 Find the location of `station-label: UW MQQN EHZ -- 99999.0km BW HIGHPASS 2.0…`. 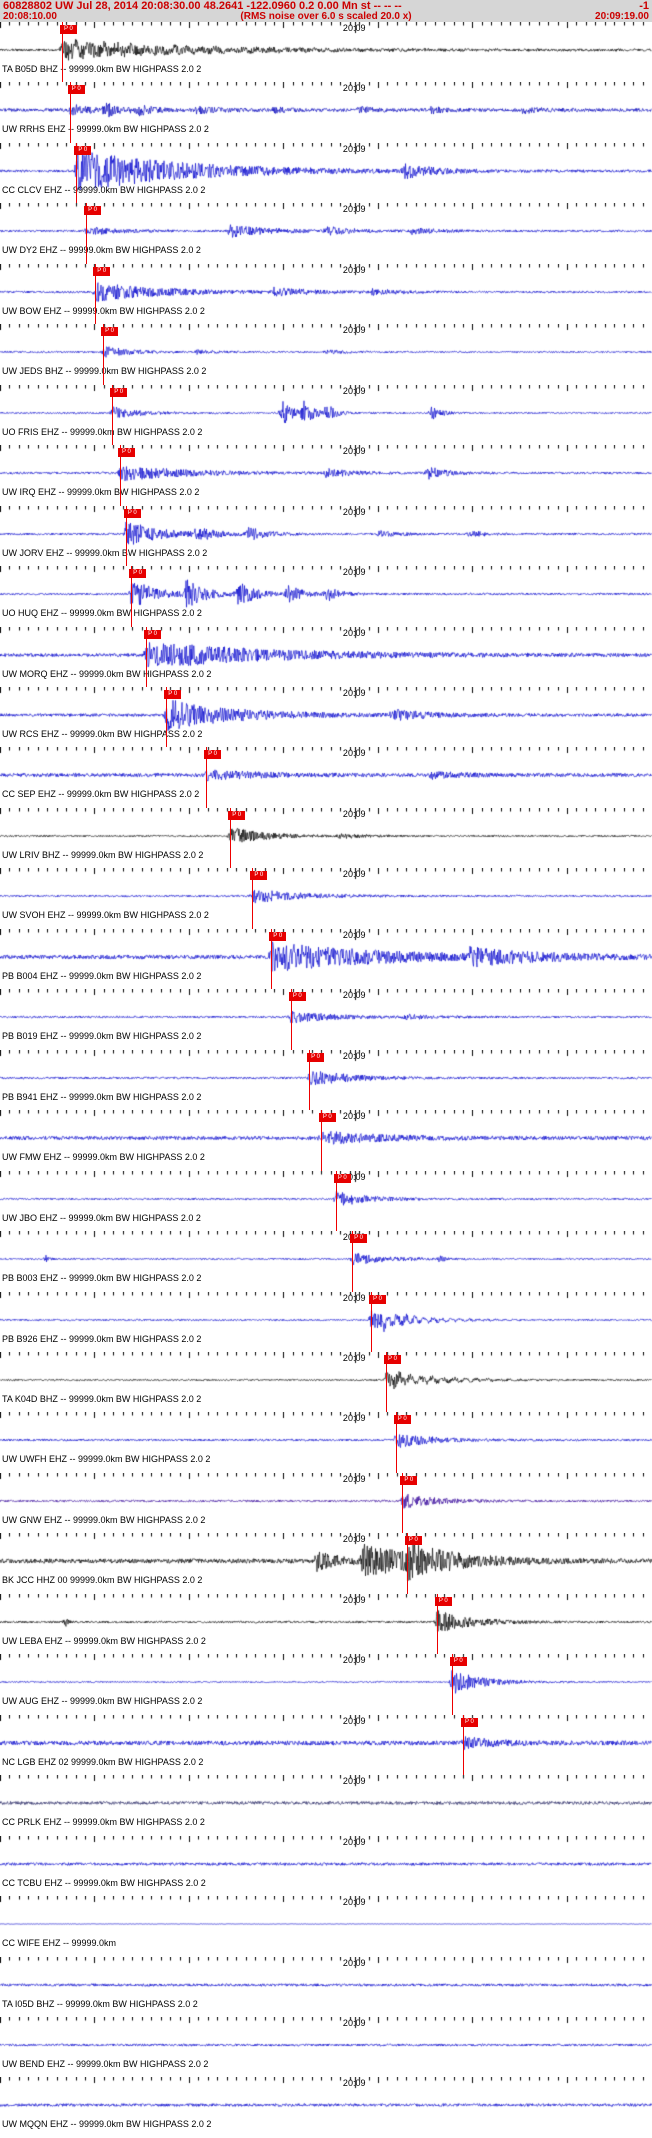

station-label: UW MQQN EHZ -- 99999.0km BW HIGHPASS 2.0… is located at coordinates (107, 2124).